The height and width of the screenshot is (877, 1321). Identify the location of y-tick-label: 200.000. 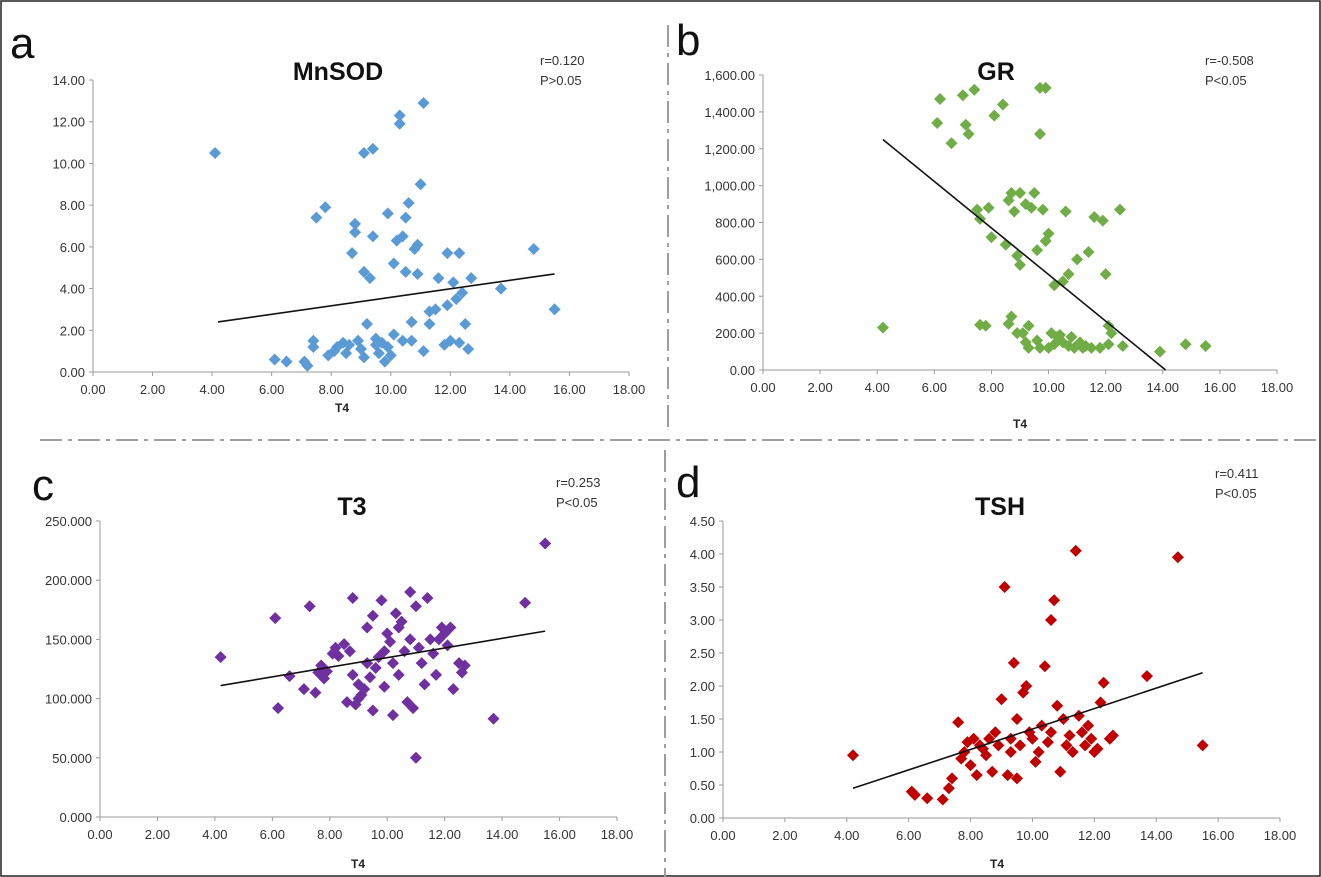
(68, 580).